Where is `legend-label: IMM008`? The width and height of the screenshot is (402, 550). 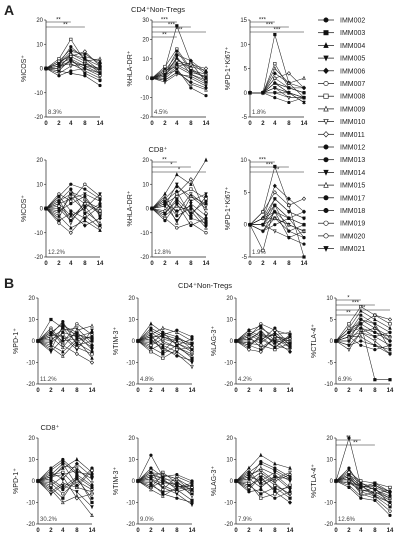 legend-label: IMM008 is located at coordinates (352, 97).